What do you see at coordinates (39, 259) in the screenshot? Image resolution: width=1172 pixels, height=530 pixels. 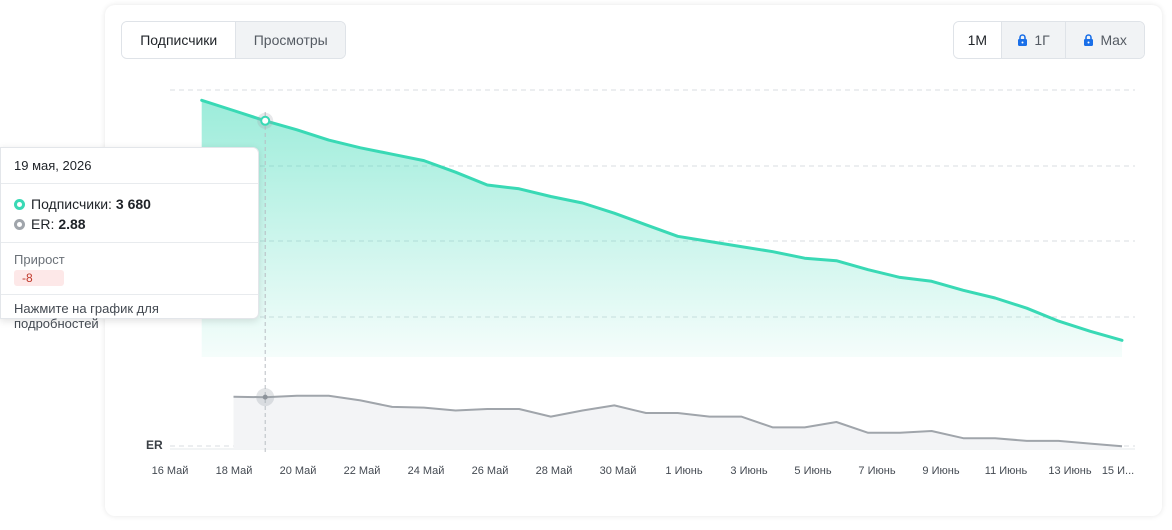 I see `tooltip-gain-label: Прирост` at bounding box center [39, 259].